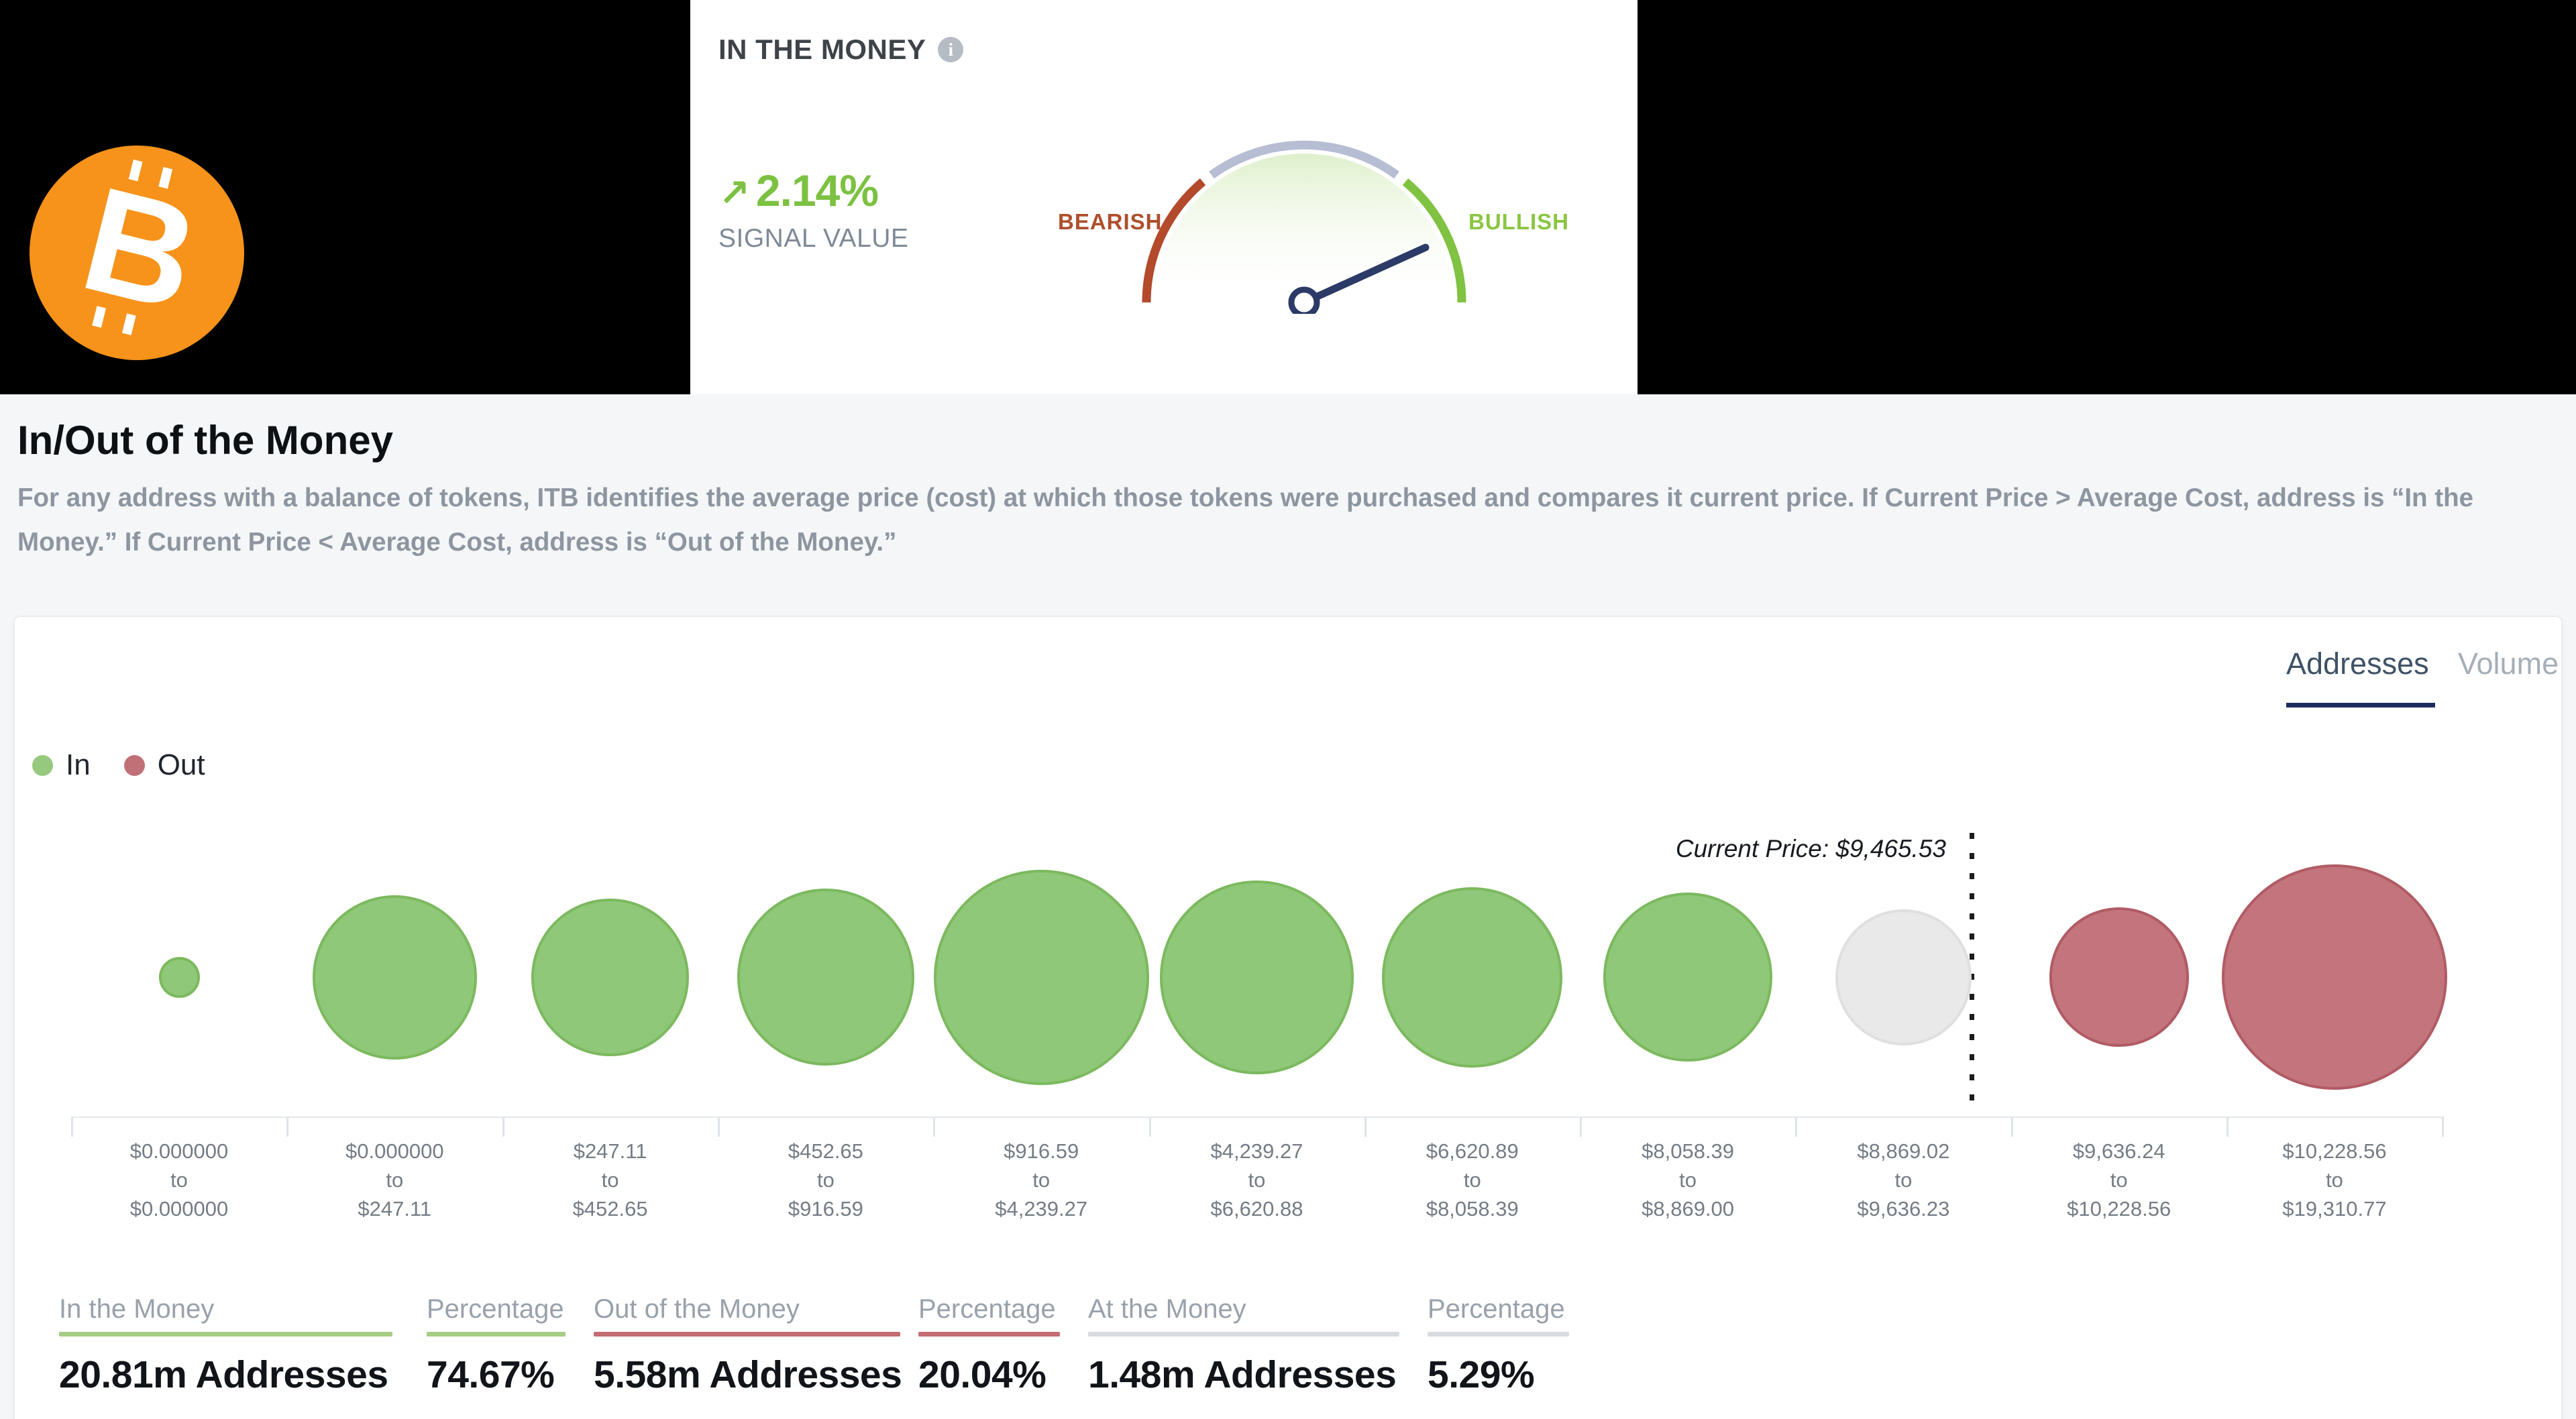  Describe the element at coordinates (822, 49) in the screenshot. I see `signal-card-title: IN THE MONEY` at that location.